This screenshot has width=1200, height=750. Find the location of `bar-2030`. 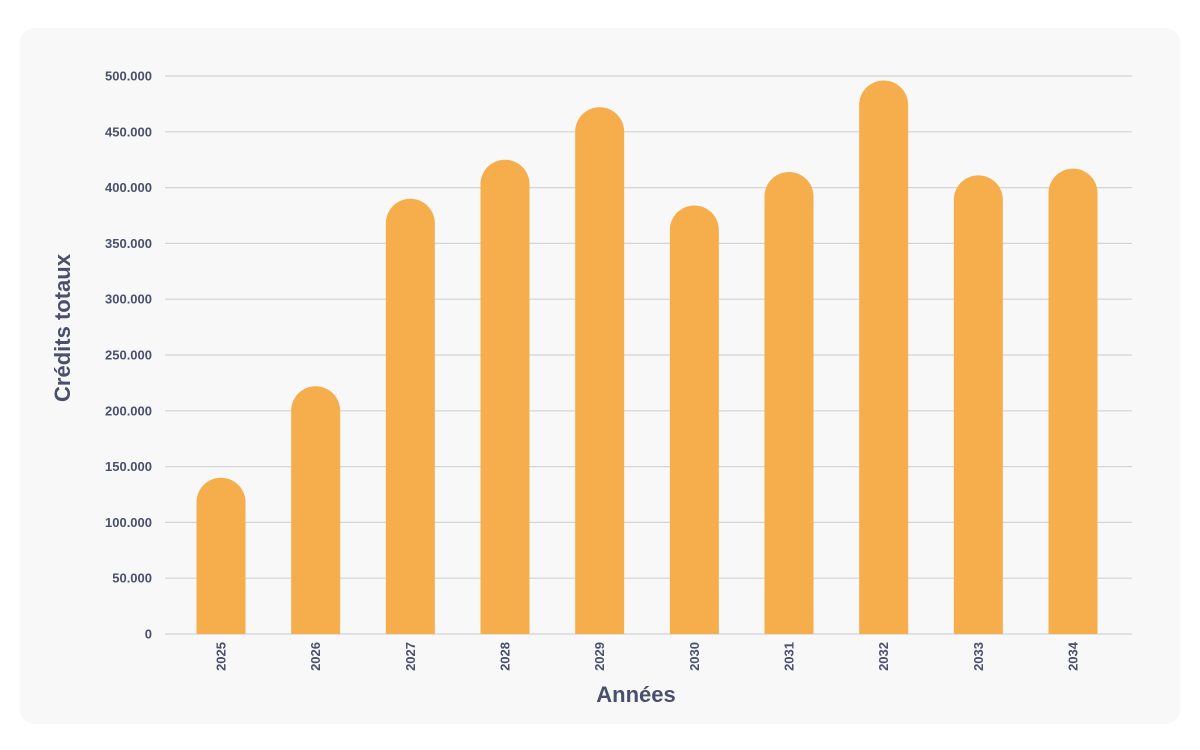

bar-2030 is located at coordinates (694, 419).